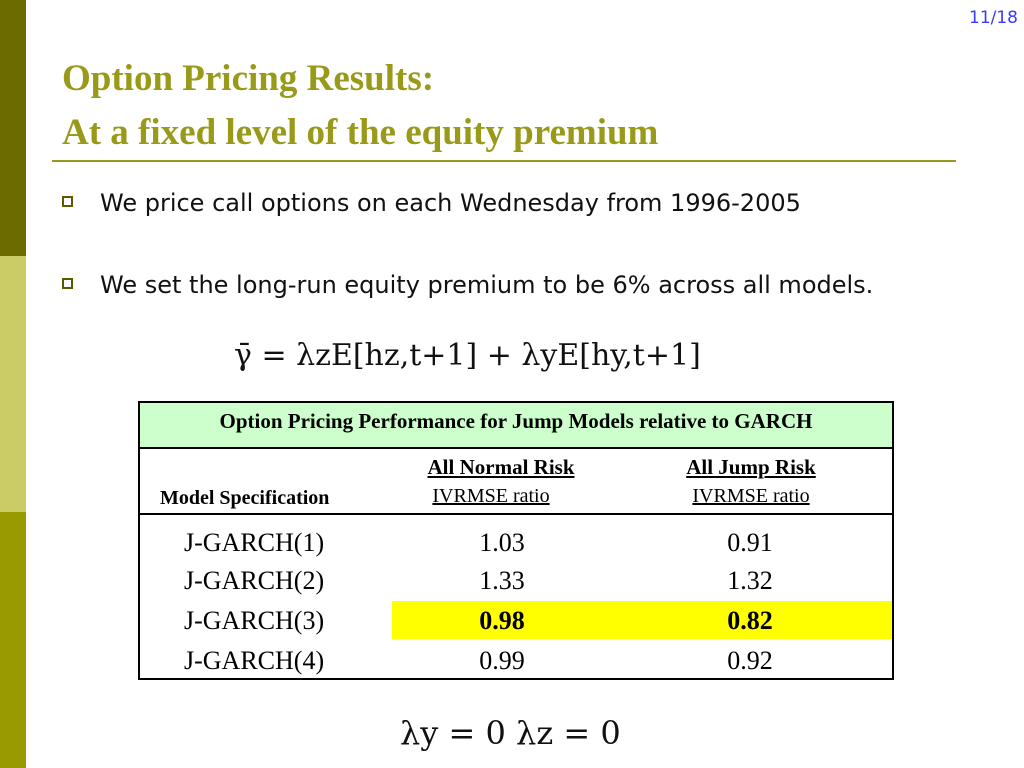 This screenshot has width=1024, height=768. Describe the element at coordinates (750, 660) in the screenshot. I see `jump-ratio-cell: 0.92` at that location.